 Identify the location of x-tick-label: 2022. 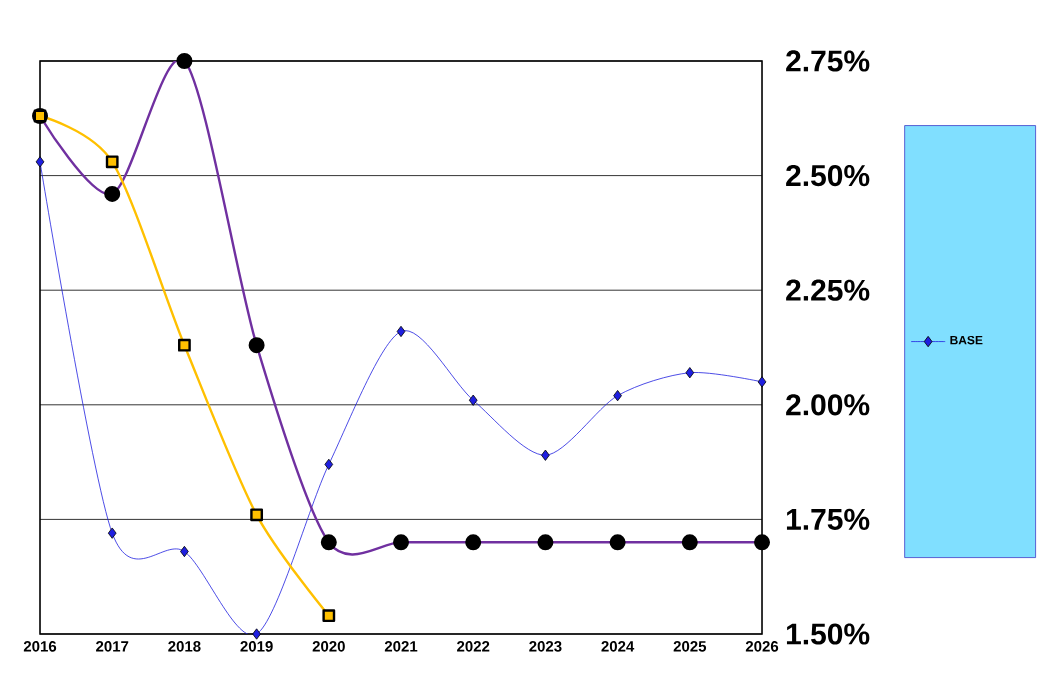
(473, 646).